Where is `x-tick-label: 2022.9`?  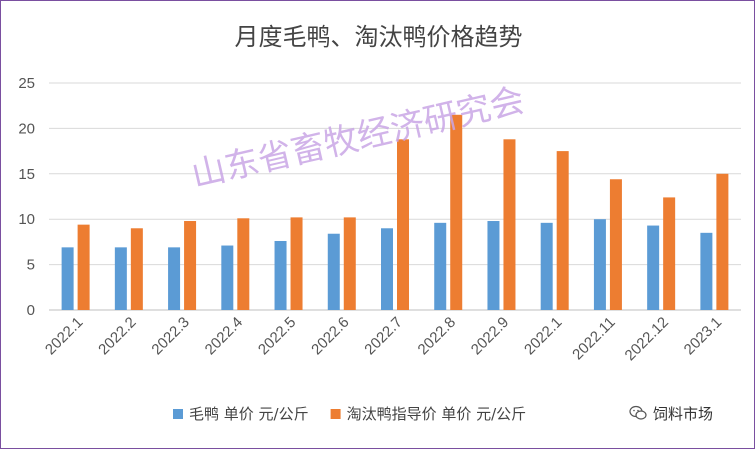 x-tick-label: 2022.9 is located at coordinates (490, 336).